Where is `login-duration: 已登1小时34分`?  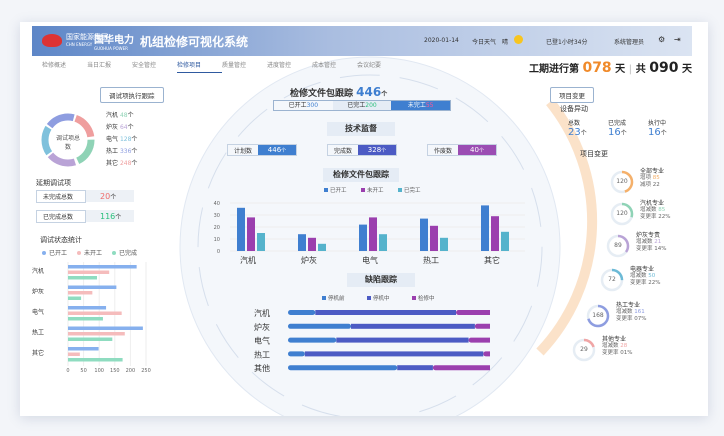
login-duration: 已登1小时34分 is located at coordinates (567, 42).